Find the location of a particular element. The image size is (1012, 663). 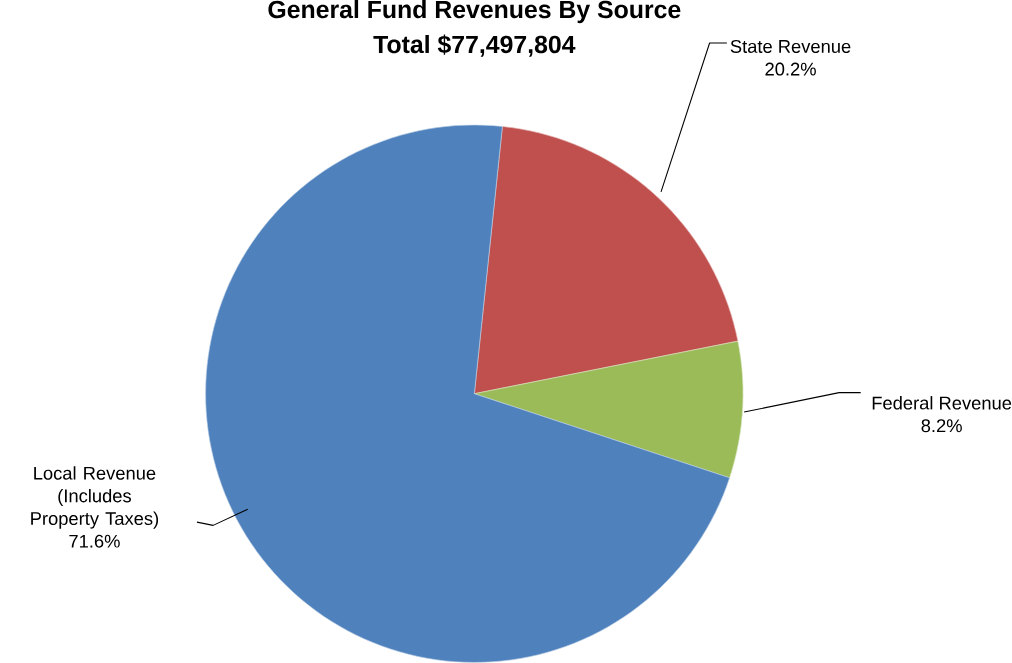

data-label: 8.2% is located at coordinates (941, 426).